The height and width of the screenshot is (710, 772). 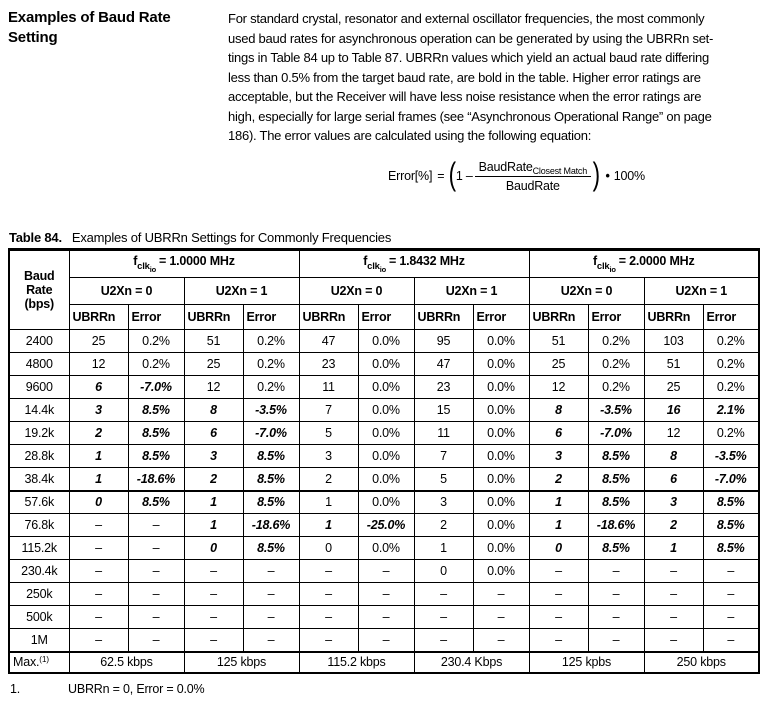 What do you see at coordinates (107, 689) in the screenshot?
I see `table-footnote: 1. UBRRn = 0, Error = 0.0%` at bounding box center [107, 689].